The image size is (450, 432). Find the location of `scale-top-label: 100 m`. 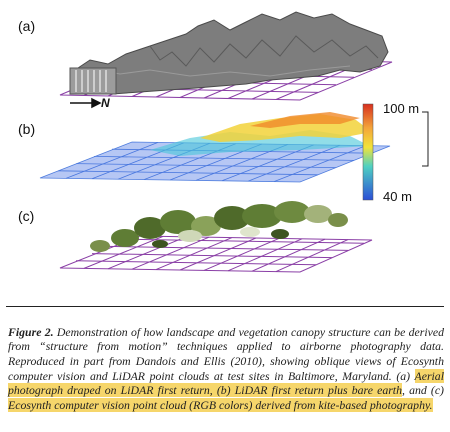

scale-top-label: 100 m is located at coordinates (401, 108).